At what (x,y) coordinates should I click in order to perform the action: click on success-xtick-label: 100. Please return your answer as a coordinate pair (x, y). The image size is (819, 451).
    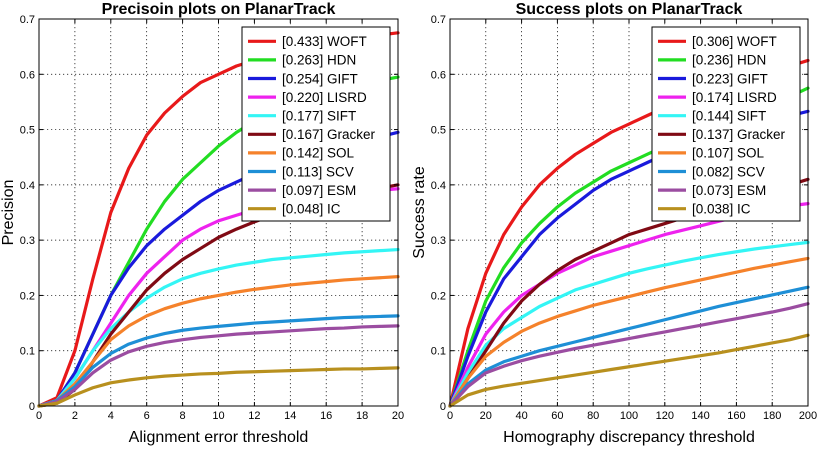
    Looking at the image, I should click on (629, 416).